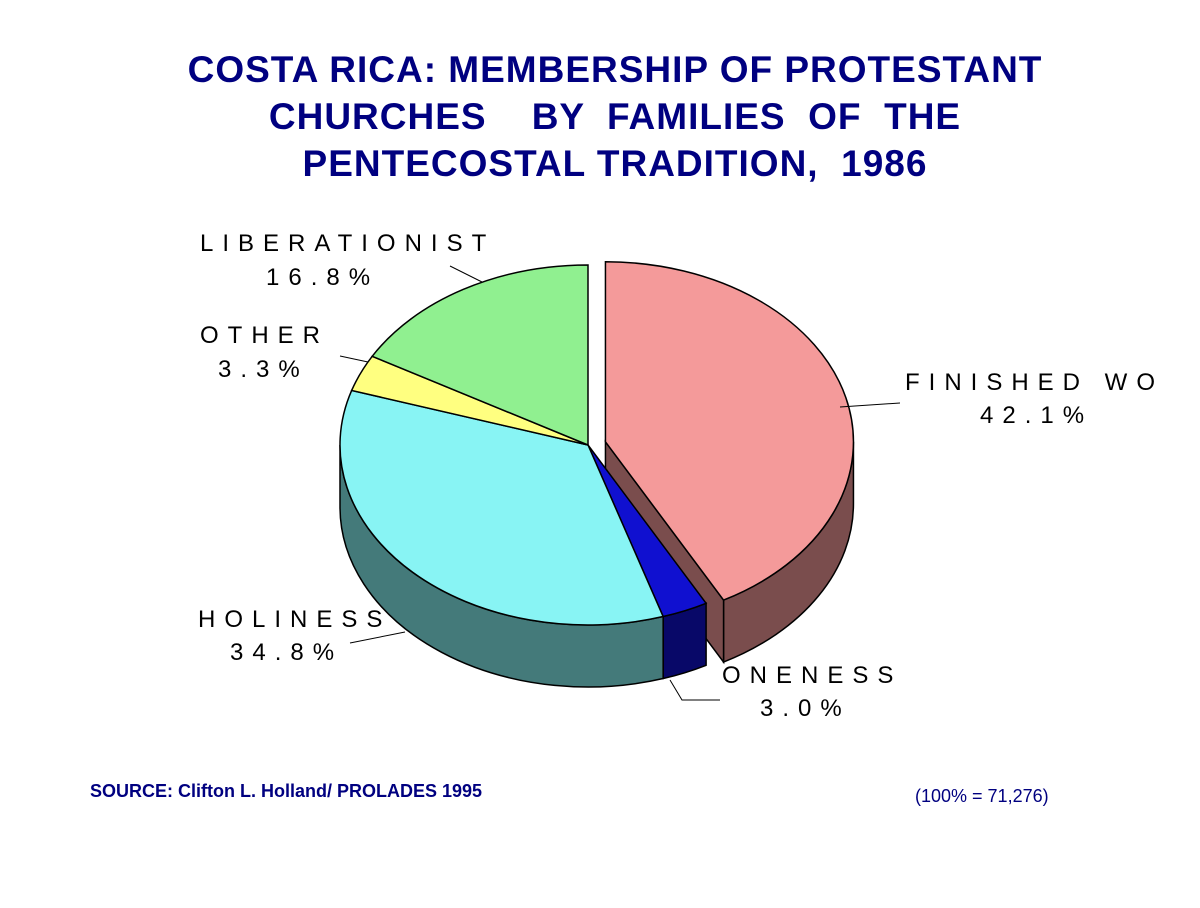  Describe the element at coordinates (805, 708) in the screenshot. I see `value-label: 3.0%` at that location.